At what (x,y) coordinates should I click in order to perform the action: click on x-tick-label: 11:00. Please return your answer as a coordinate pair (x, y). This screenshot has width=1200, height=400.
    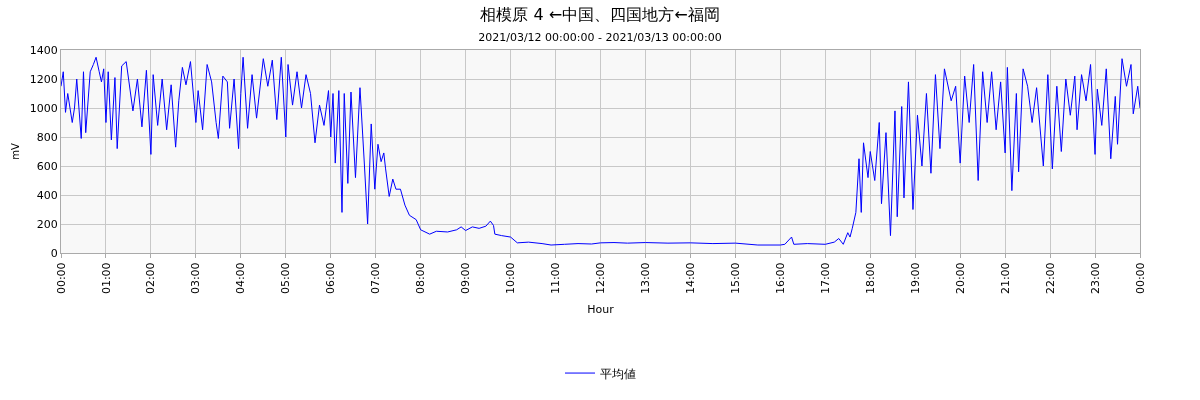
    Looking at the image, I should click on (556, 278).